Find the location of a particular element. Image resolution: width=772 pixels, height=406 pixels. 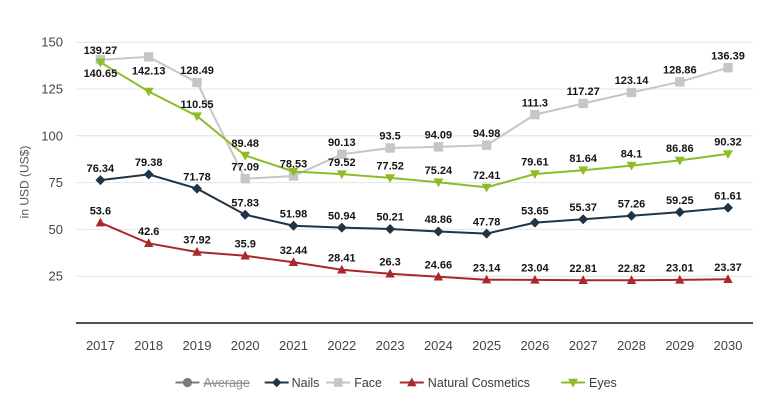

svg-text: 111.3 is located at coordinates (535, 103).